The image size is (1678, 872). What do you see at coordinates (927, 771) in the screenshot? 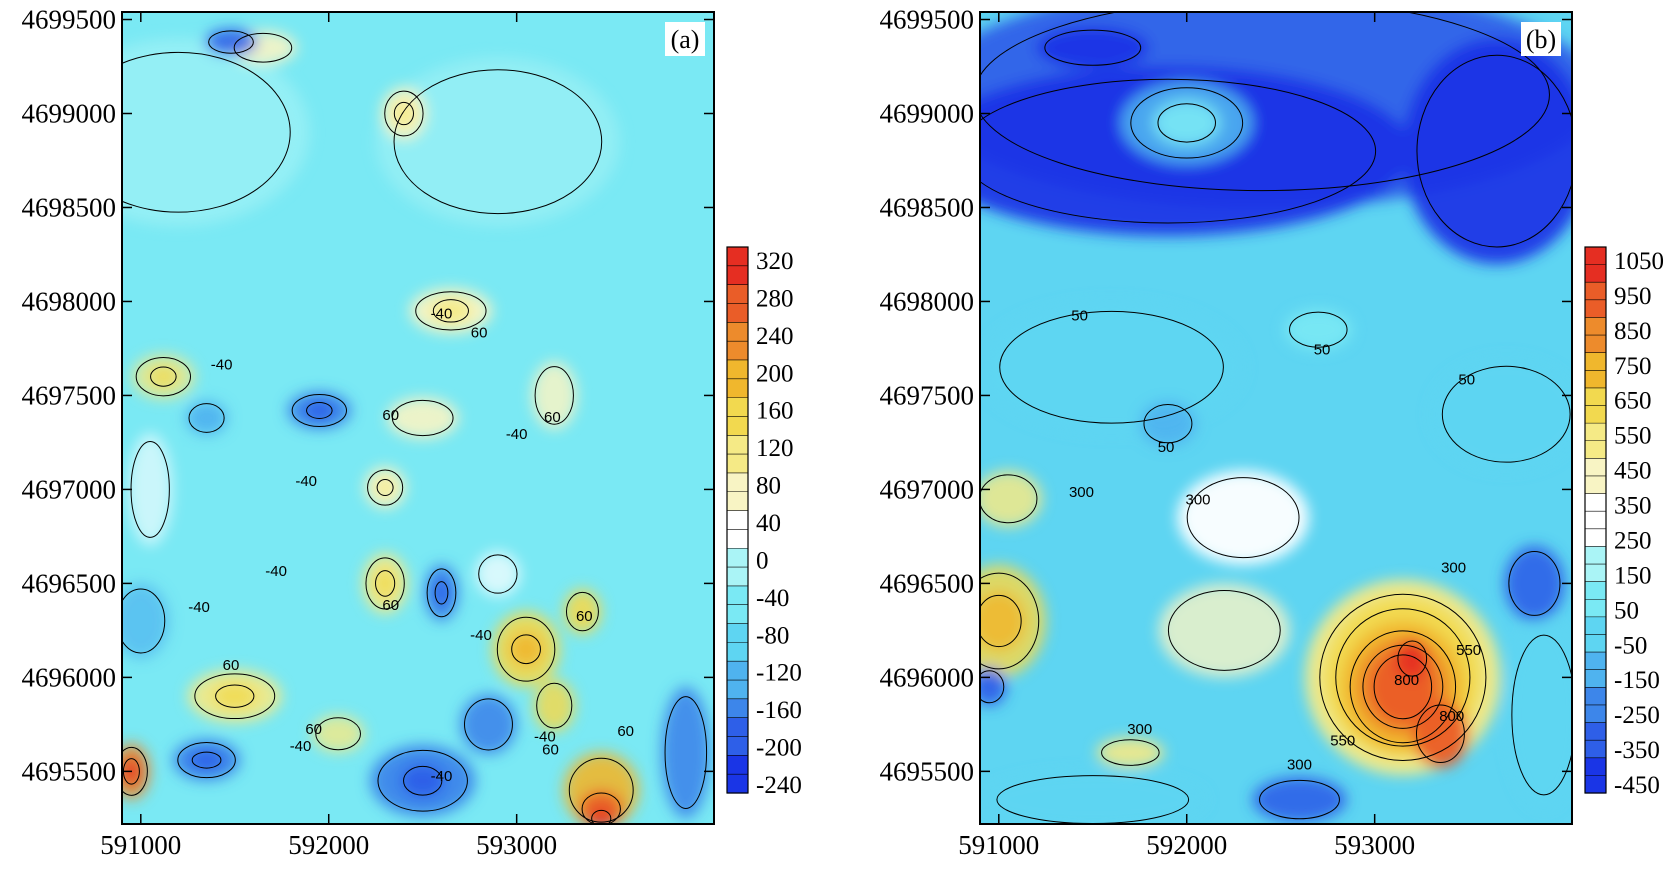
I see `y-tick-label: 4695500` at bounding box center [927, 771].